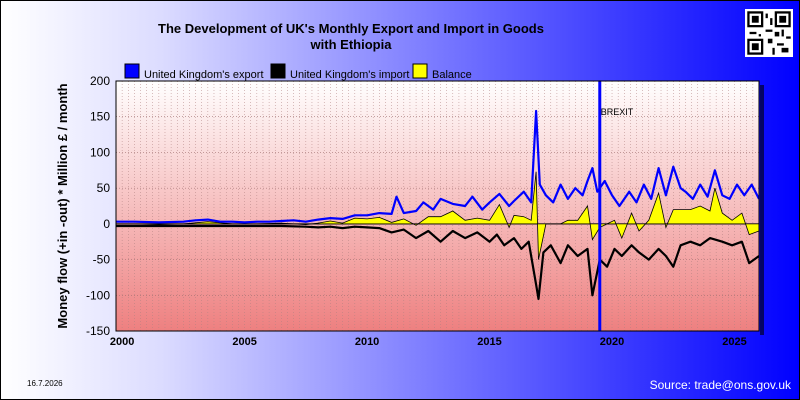 This screenshot has width=800, height=400. Describe the element at coordinates (769, 33) in the screenshot. I see `qr-code` at that location.